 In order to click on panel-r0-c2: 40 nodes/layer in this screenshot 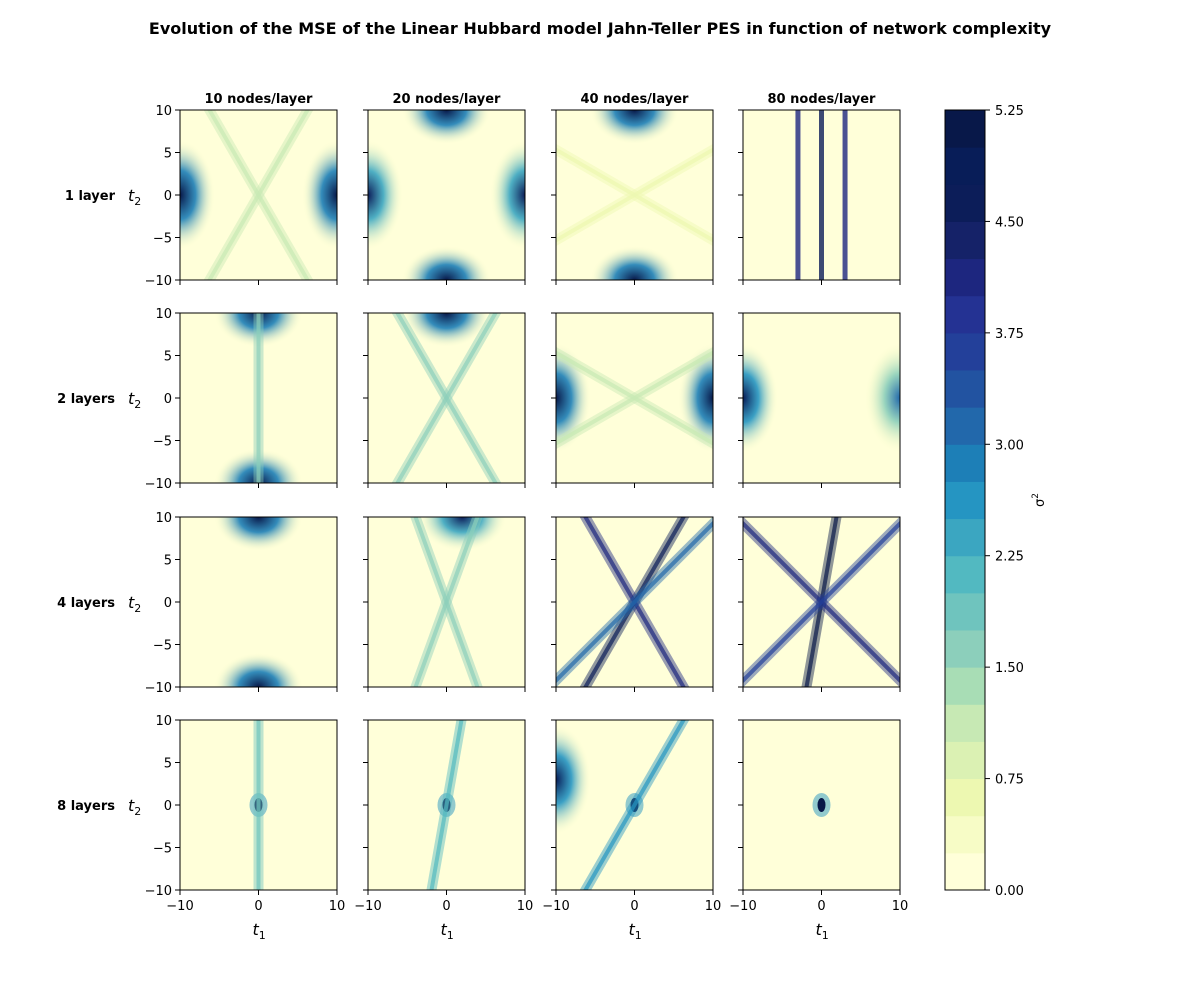, I will do `click(632, 188)`.